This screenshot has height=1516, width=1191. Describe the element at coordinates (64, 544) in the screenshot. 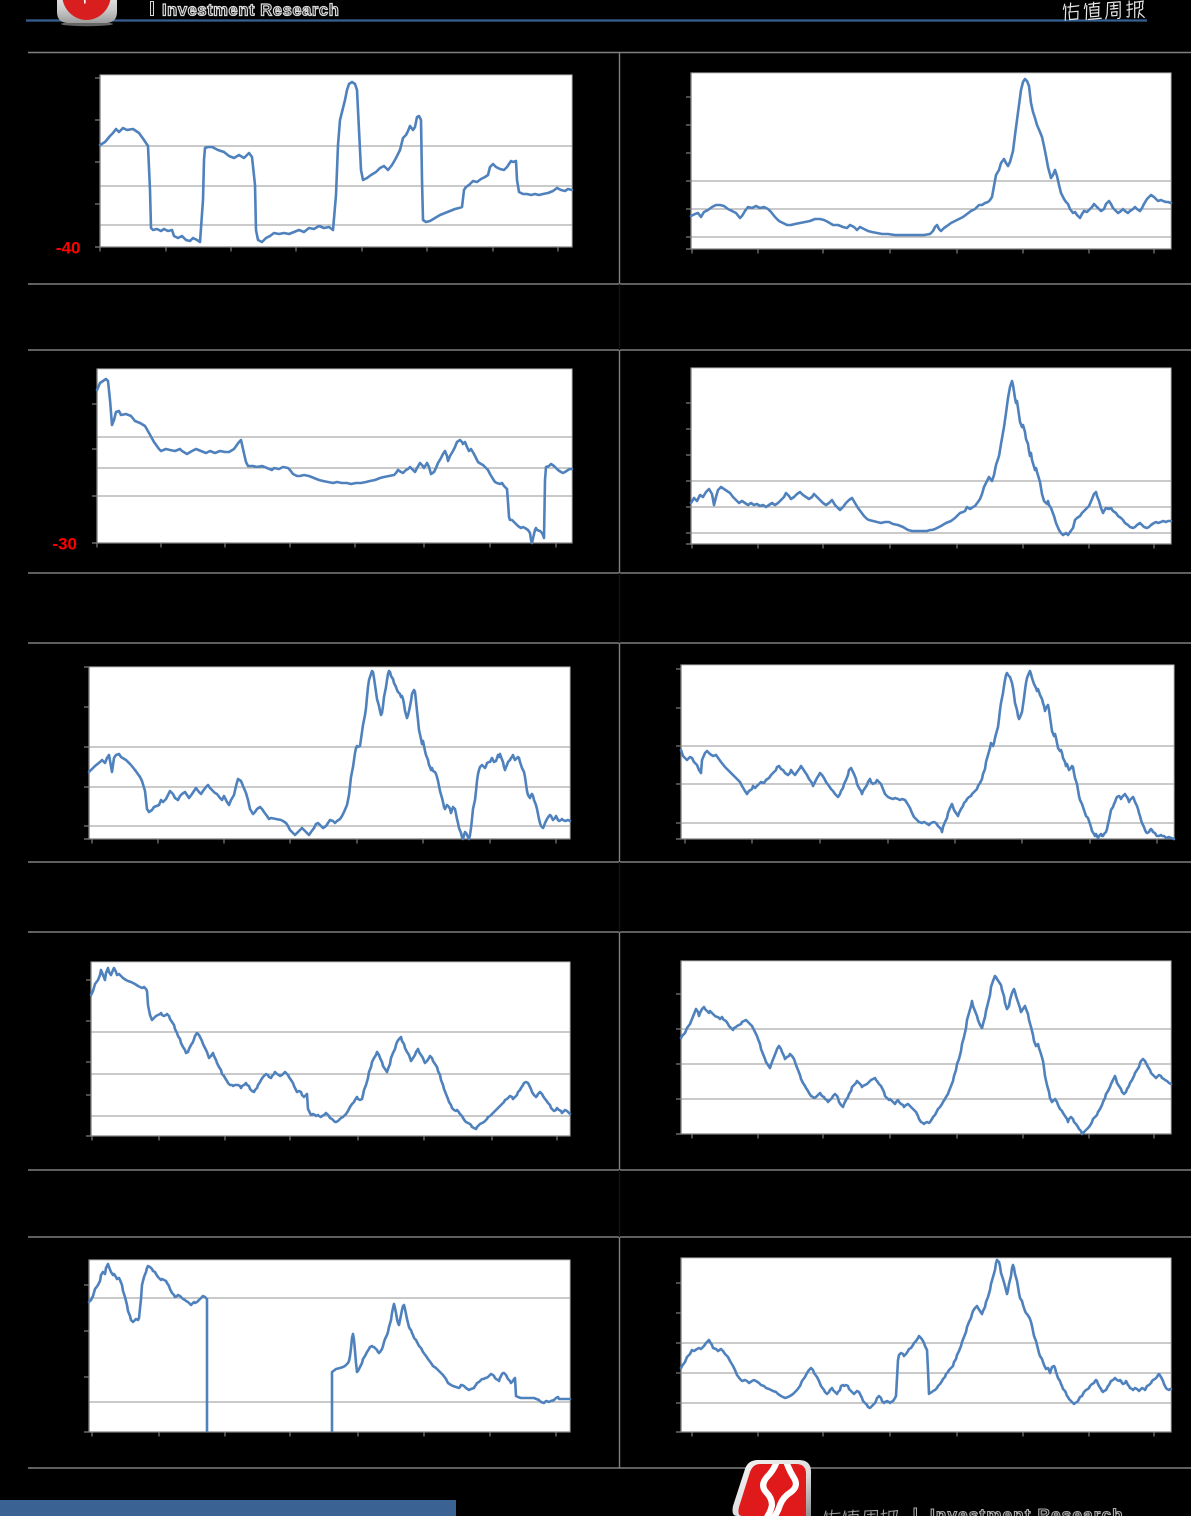

I see `svg-text: -30` at that location.